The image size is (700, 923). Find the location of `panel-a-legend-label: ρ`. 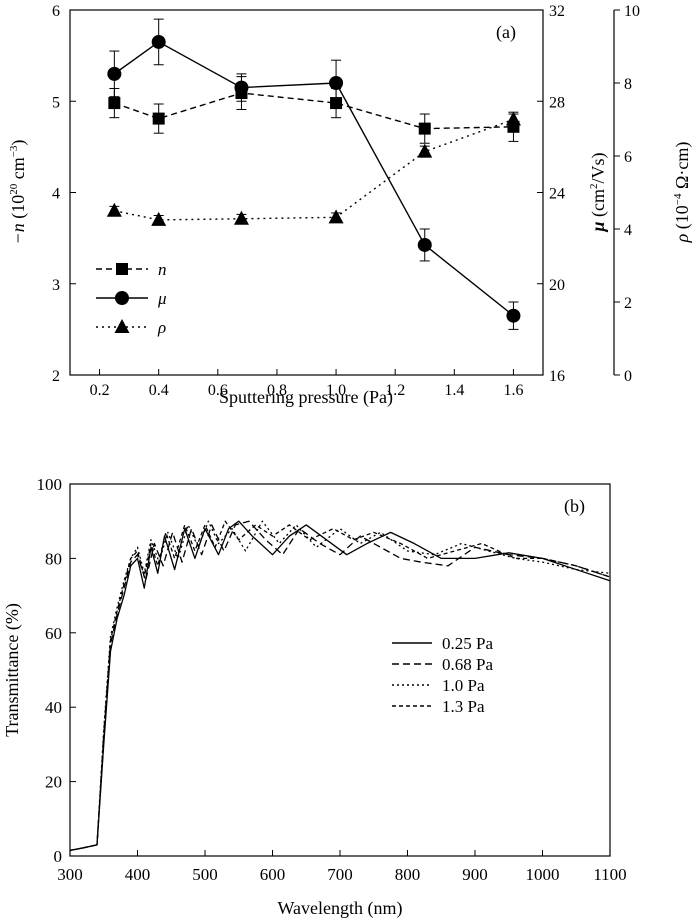

panel-a-legend-label: ρ is located at coordinates (161, 327).